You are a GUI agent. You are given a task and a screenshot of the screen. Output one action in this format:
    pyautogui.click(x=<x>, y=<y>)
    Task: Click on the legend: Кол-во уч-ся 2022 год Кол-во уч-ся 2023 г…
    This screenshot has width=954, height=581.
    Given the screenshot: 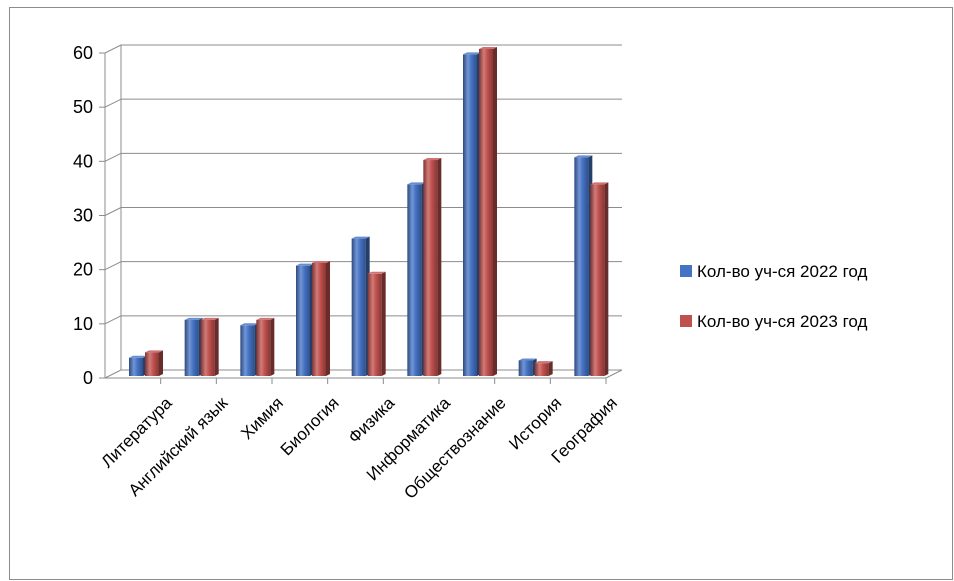 What is the action you would take?
    pyautogui.click(x=773, y=296)
    